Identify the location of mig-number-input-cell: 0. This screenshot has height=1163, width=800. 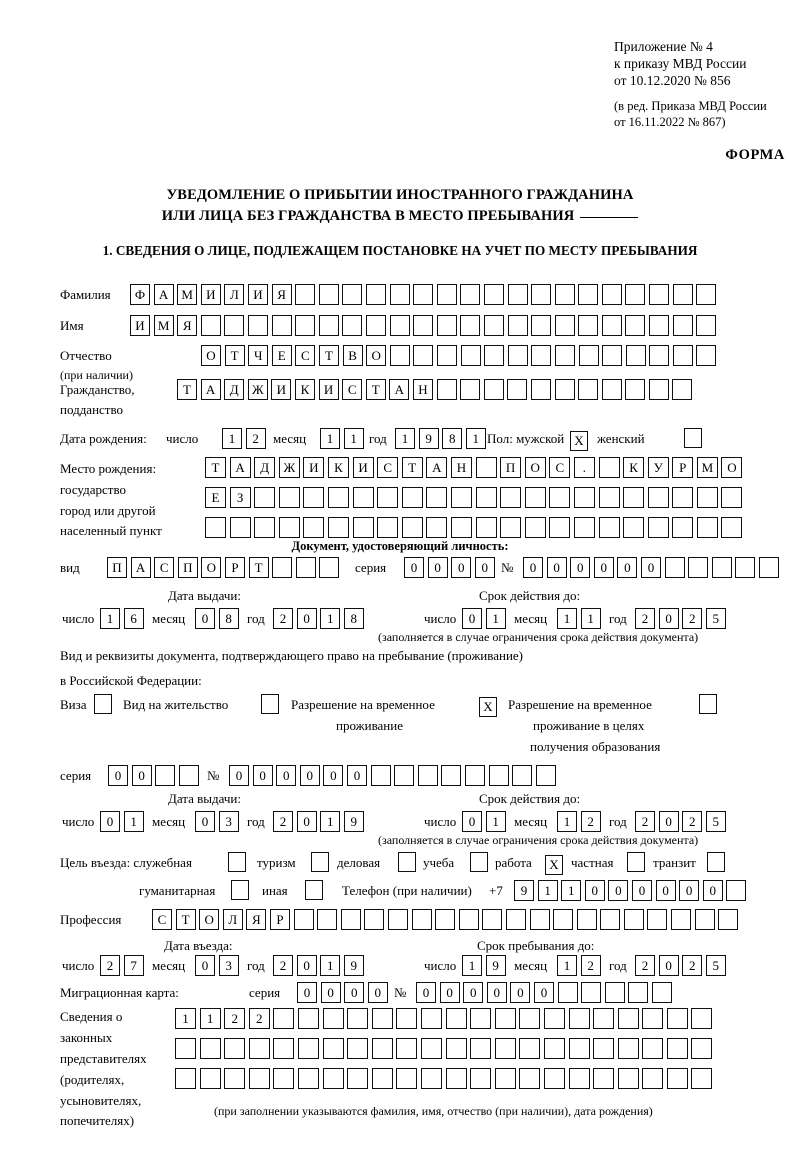
(426, 992).